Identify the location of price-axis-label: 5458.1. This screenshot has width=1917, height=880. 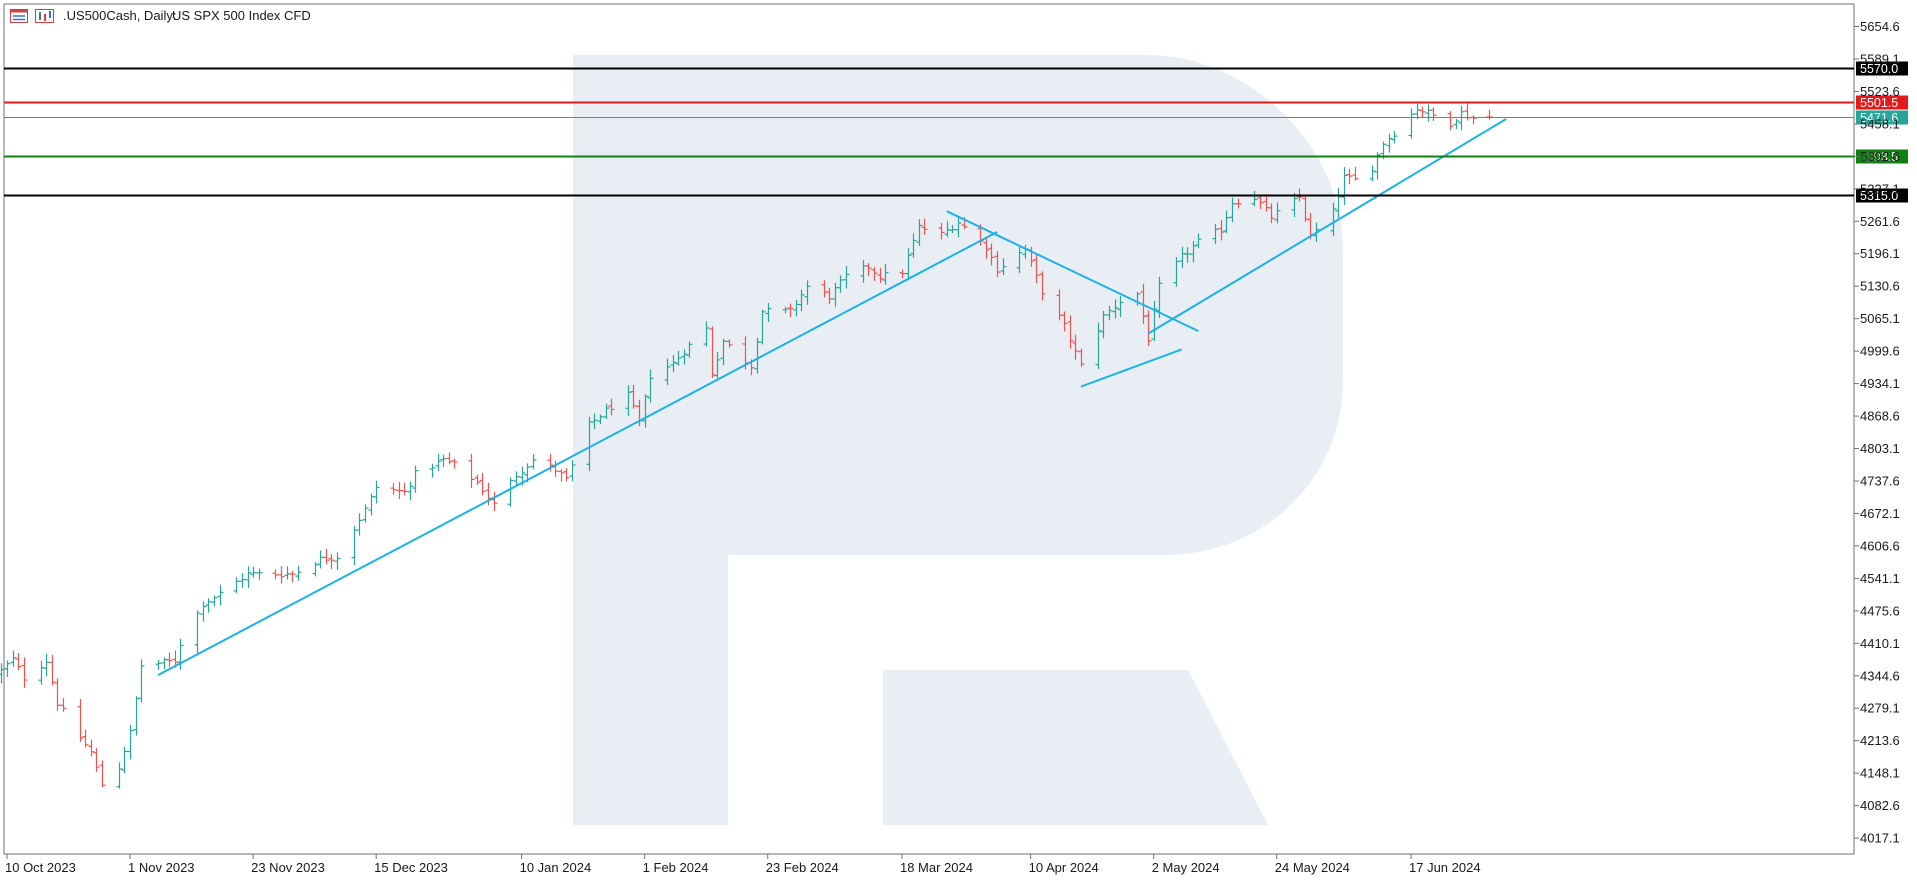
(1880, 123).